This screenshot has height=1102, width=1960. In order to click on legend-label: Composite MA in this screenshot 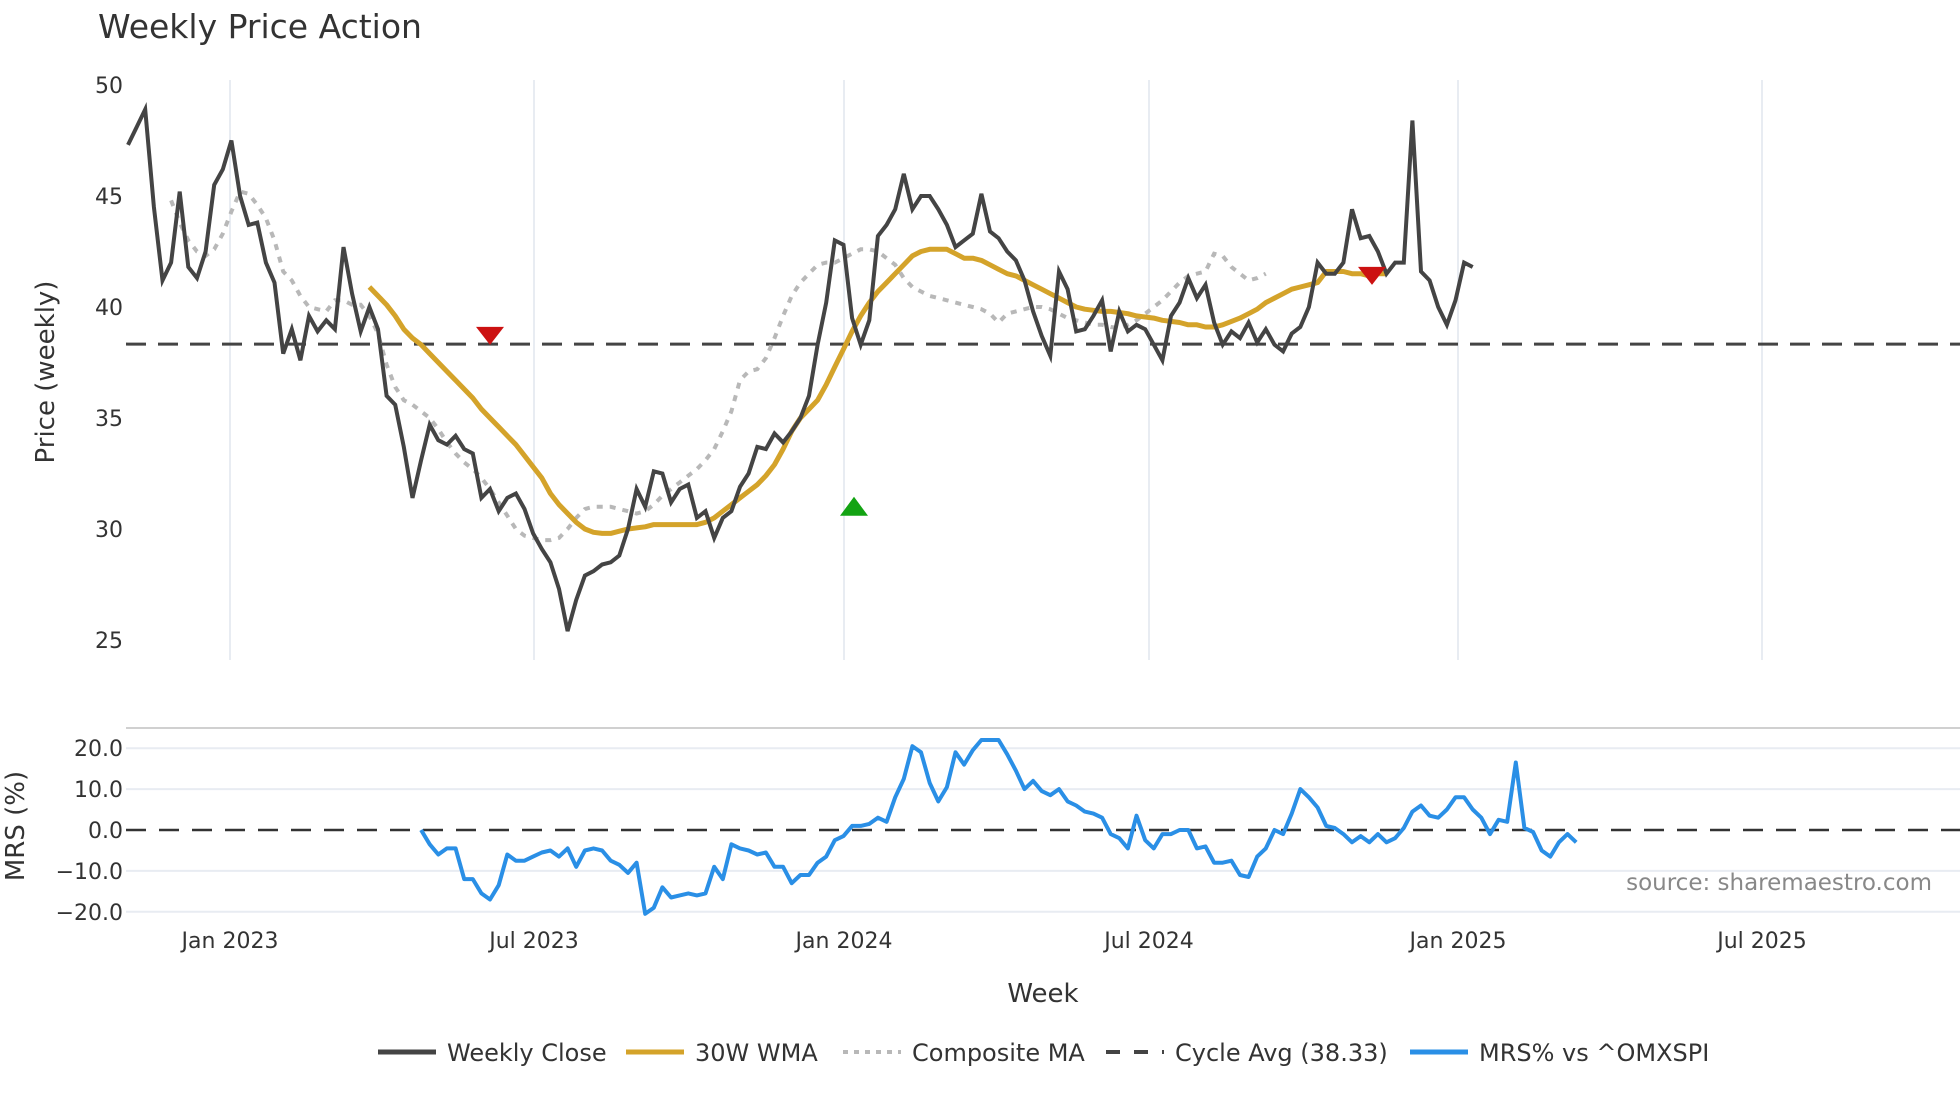, I will do `click(998, 1053)`.